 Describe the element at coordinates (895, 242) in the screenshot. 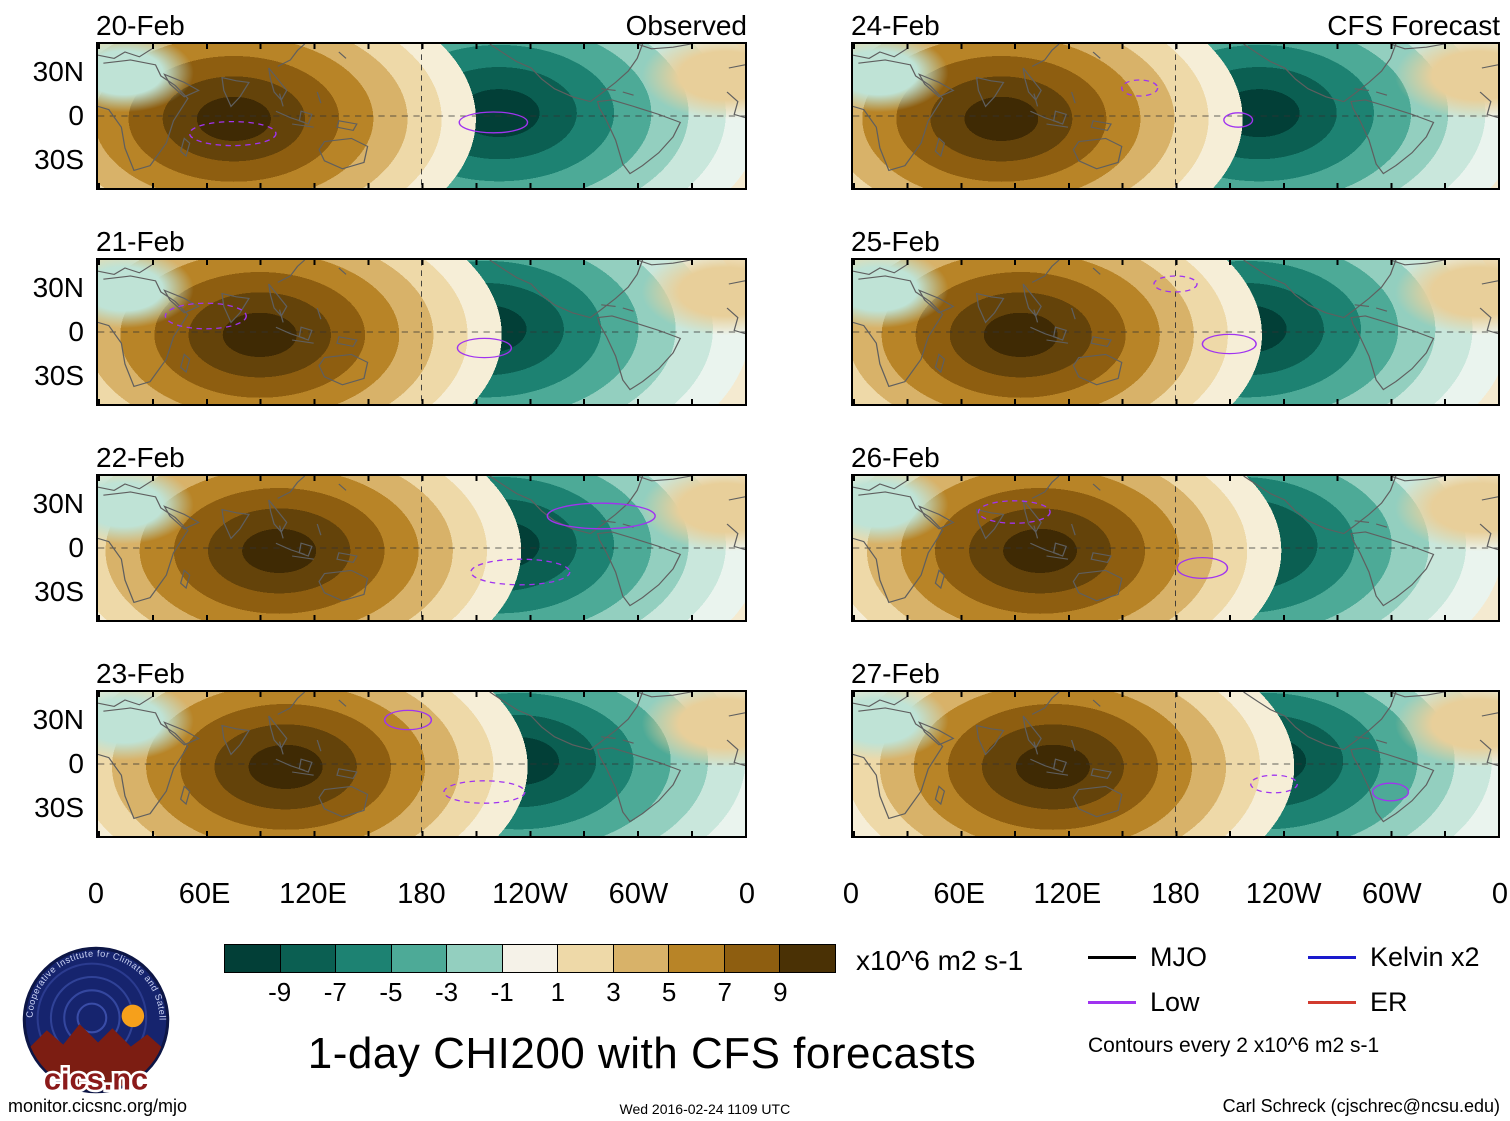

I see `panel-date: 25-Feb` at that location.